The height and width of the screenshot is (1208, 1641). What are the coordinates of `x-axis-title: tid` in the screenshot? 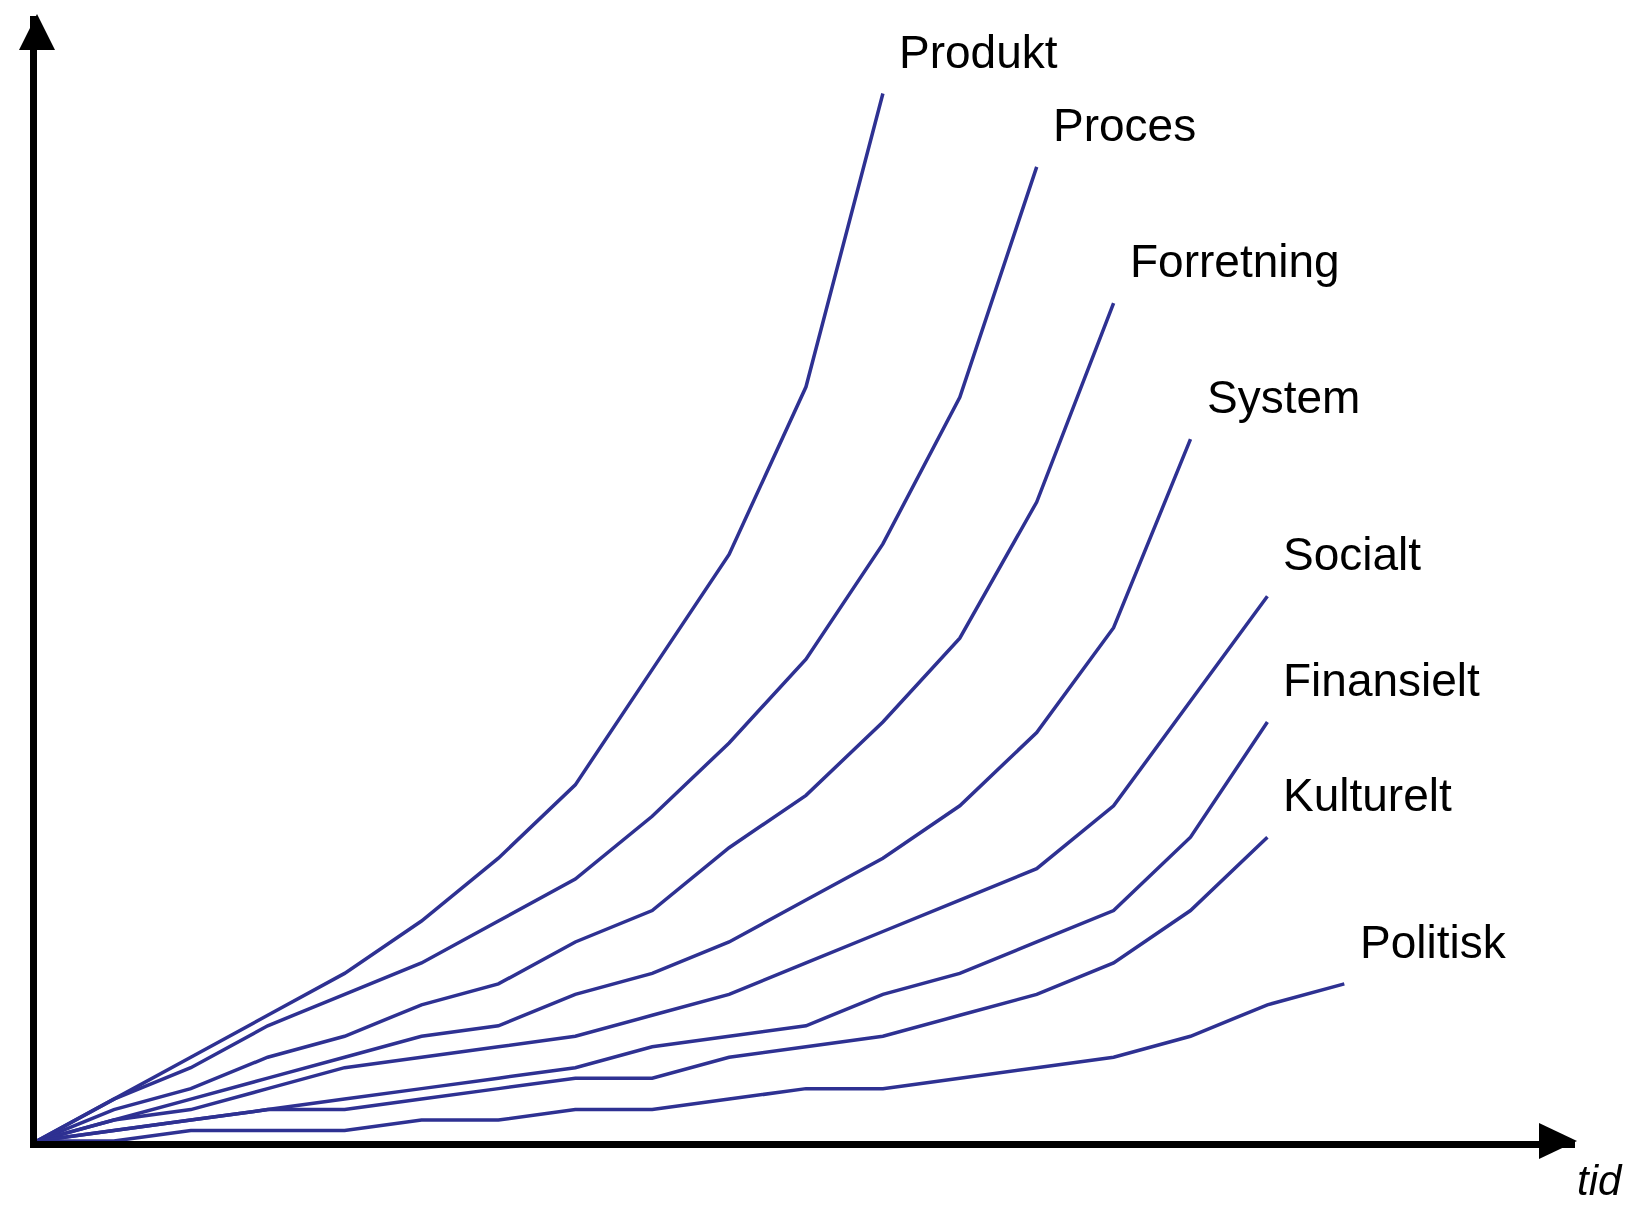 It's located at (1600, 1180).